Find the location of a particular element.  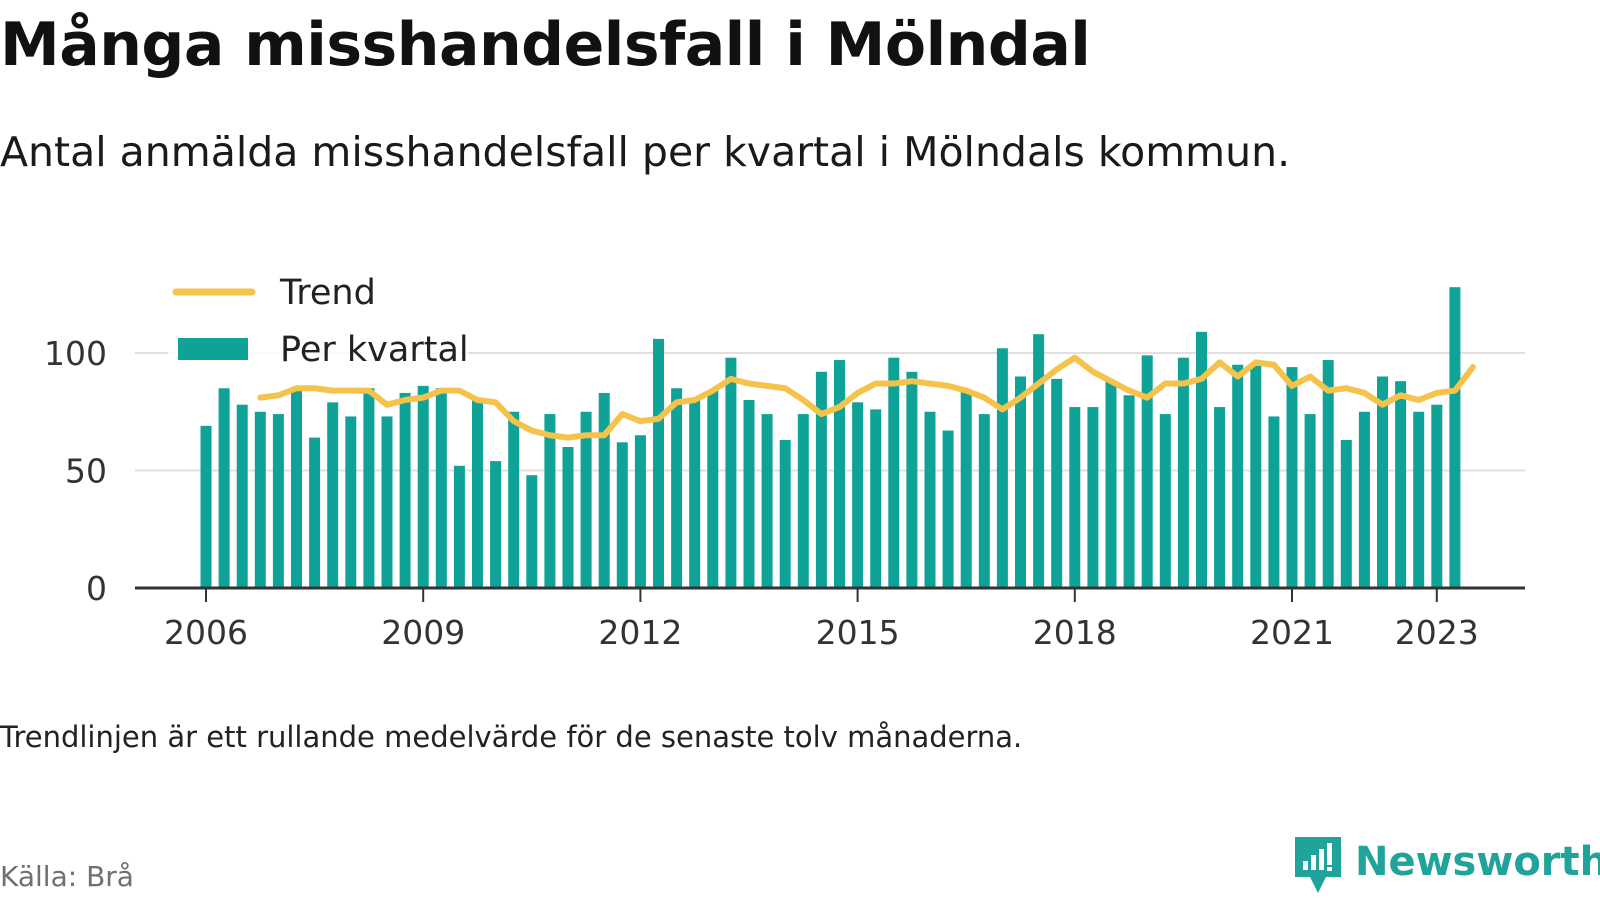

x-tick-label: 2009 is located at coordinates (423, 632).